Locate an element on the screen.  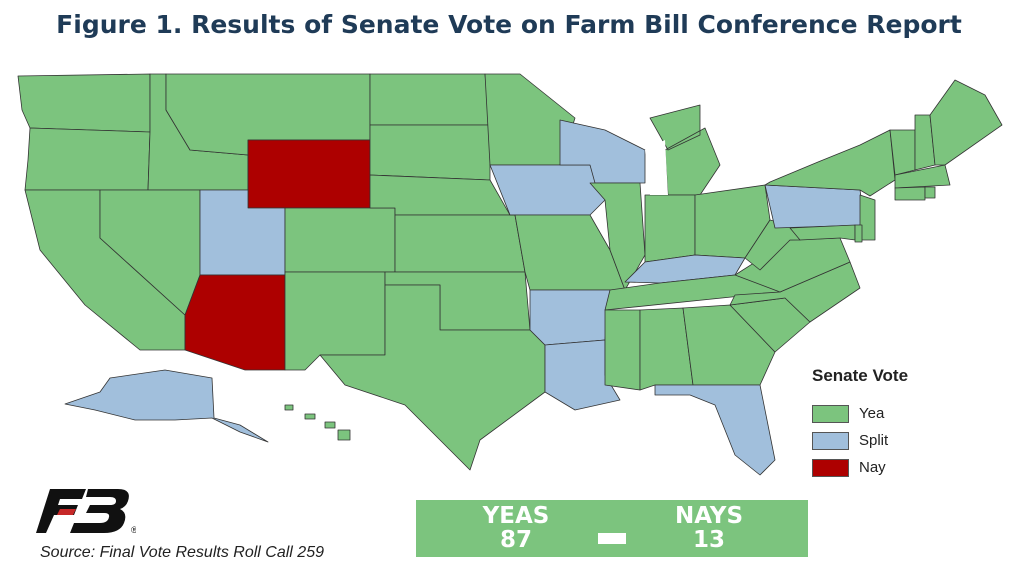
state-arkansas is located at coordinates (570, 317).